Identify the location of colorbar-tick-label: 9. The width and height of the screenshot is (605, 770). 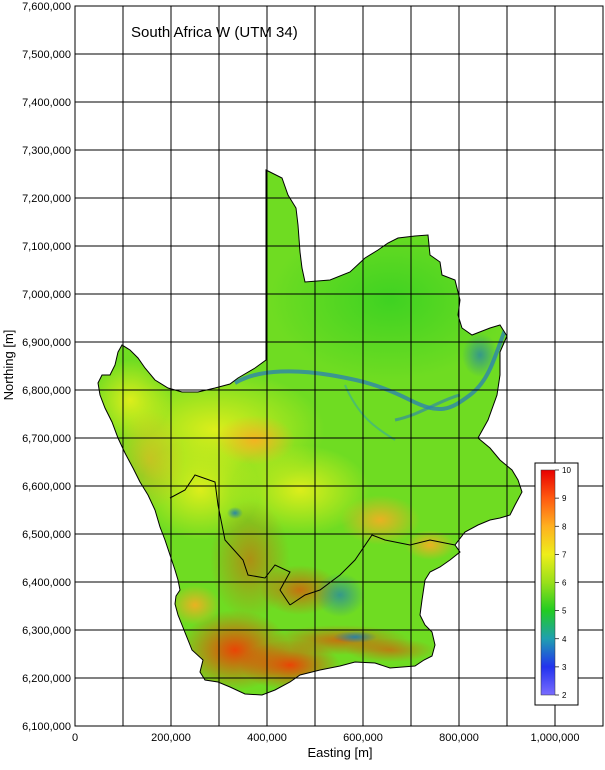
(564, 498).